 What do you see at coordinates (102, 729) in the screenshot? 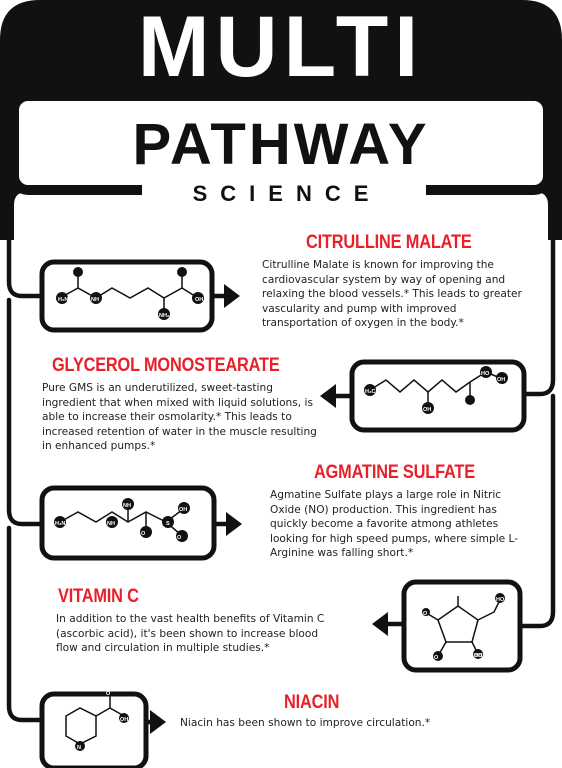
I see `molecule-box-niacin` at bounding box center [102, 729].